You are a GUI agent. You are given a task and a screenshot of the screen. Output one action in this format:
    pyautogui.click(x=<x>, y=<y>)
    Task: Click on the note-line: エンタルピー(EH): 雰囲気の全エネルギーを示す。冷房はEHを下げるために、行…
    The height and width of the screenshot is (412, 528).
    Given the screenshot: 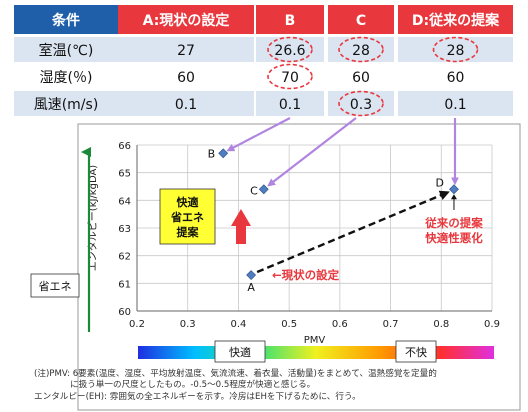 What is the action you would take?
    pyautogui.click(x=197, y=396)
    